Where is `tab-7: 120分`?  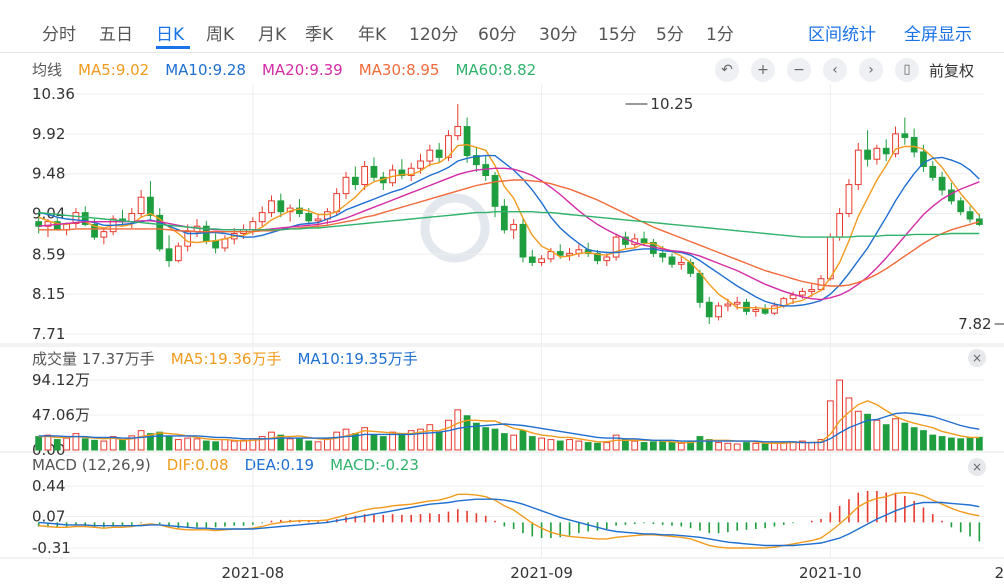 tab-7: 120分 is located at coordinates (434, 35).